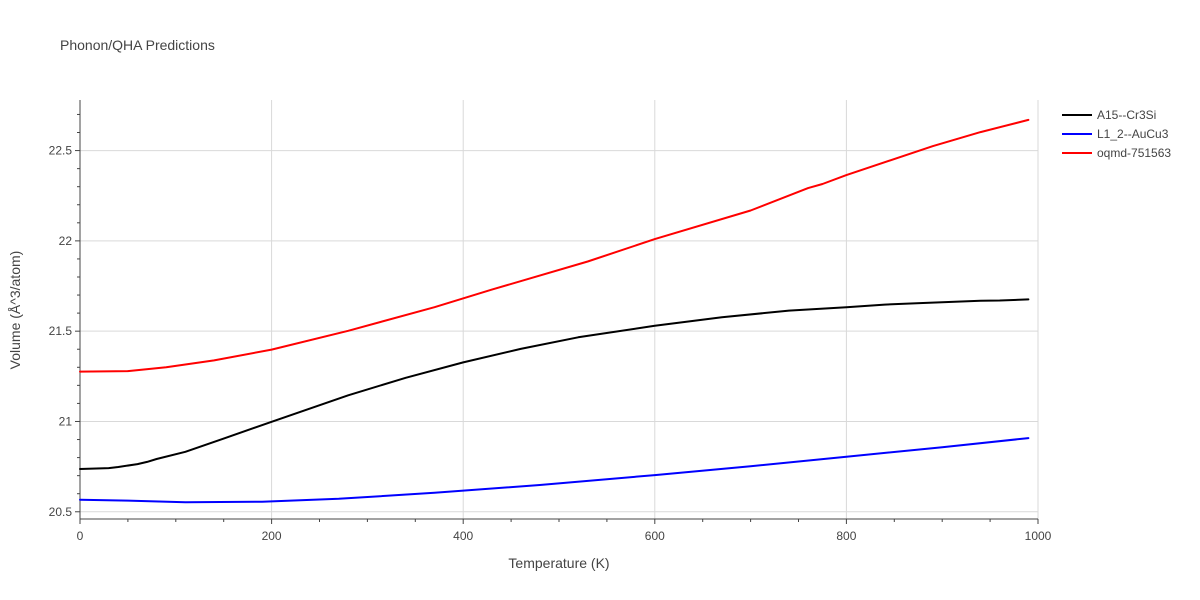  What do you see at coordinates (655, 536) in the screenshot?
I see `x-tick-label: 600` at bounding box center [655, 536].